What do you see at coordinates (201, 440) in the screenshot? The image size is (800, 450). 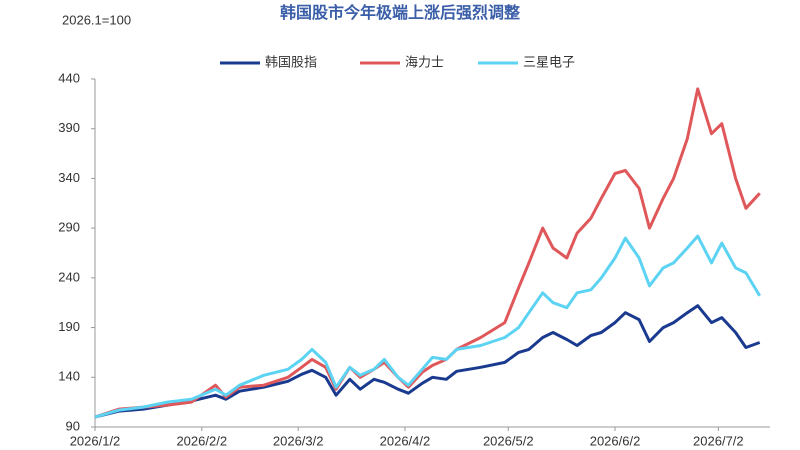 I see `x-tick-label: 2026/2/2` at bounding box center [201, 440].